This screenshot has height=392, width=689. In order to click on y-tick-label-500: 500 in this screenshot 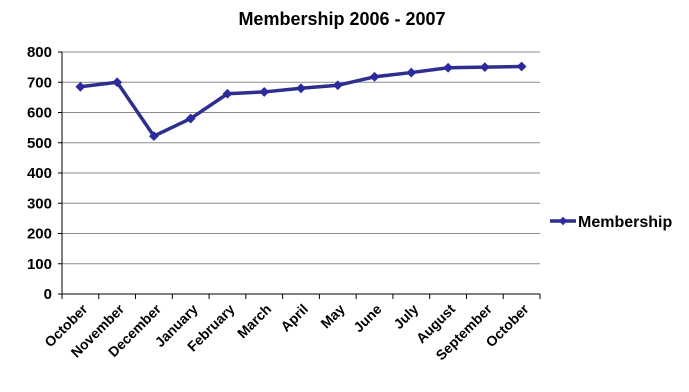, I will do `click(39, 143)`.